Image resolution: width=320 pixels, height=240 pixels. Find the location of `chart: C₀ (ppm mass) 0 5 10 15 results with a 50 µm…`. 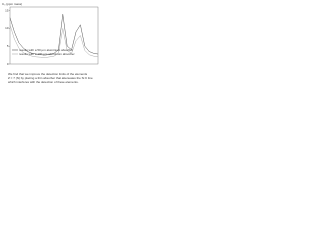

chart: C₀ (ppm mass) 0 5 10 15 results with a 50 µm… is located at coordinates (50, 43).